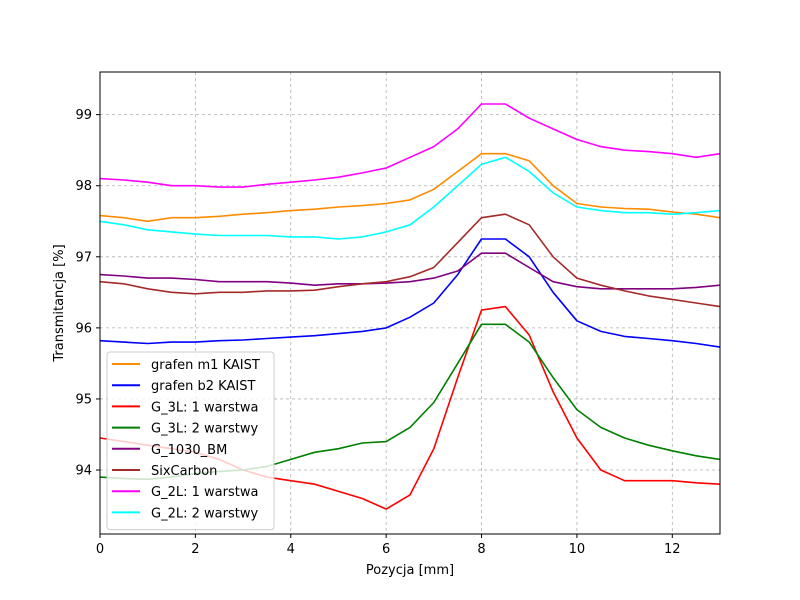 This screenshot has width=800, height=600. What do you see at coordinates (672, 549) in the screenshot?
I see `x-tick-label: 12` at bounding box center [672, 549].